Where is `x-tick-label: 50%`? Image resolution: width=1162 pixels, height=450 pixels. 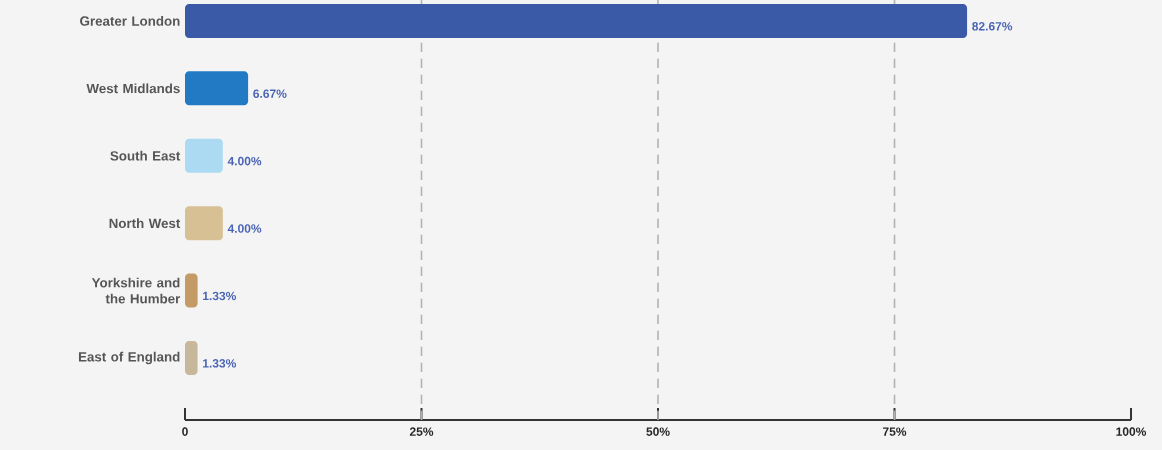
x-tick-label: 50% is located at coordinates (658, 431).